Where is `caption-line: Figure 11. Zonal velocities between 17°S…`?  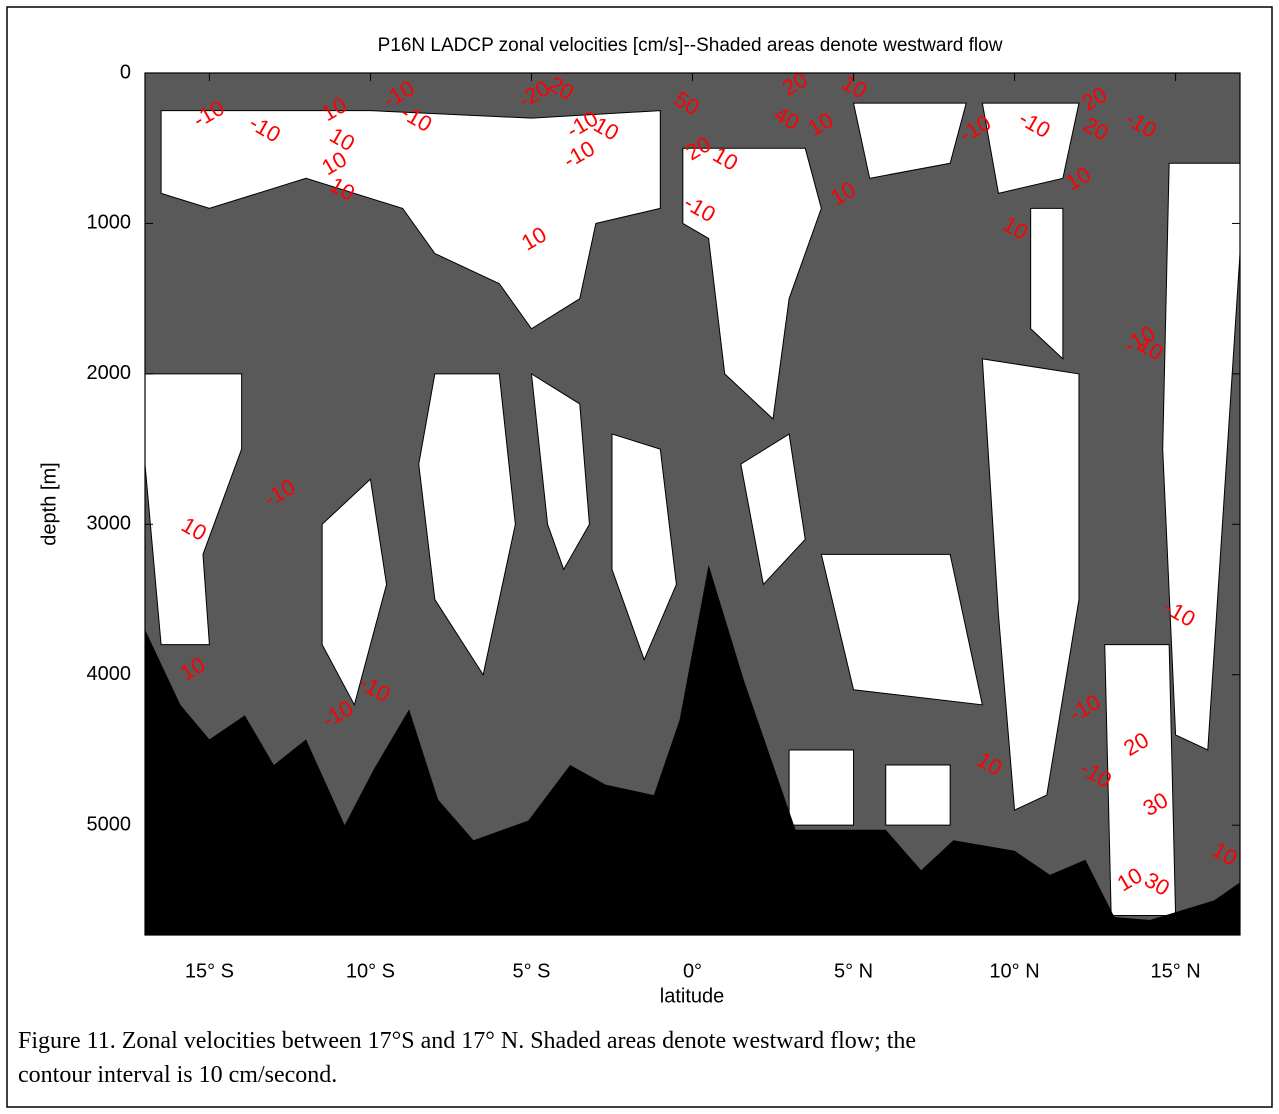
caption-line: Figure 11. Zonal velocities between 17°S… is located at coordinates (467, 1041).